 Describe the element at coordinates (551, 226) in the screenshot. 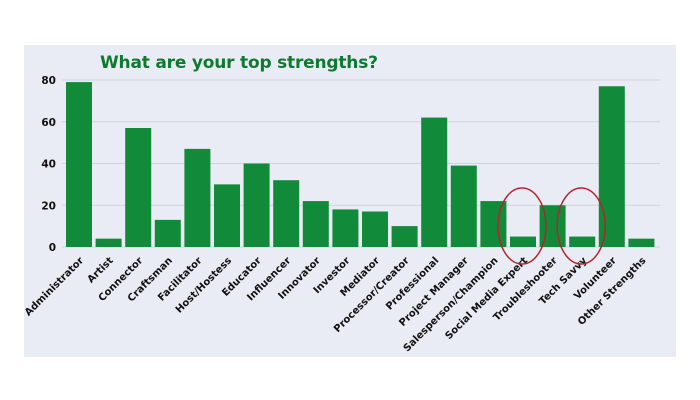

I see `annotations` at that location.